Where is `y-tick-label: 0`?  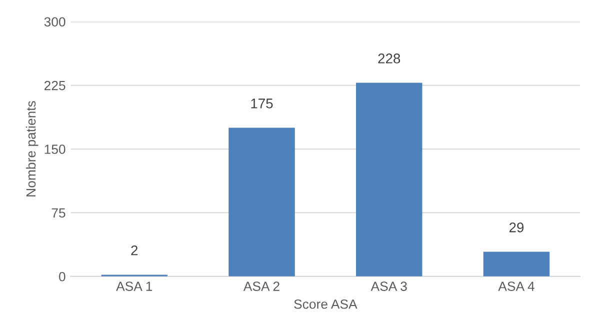
y-tick-label: 0 is located at coordinates (62, 277).